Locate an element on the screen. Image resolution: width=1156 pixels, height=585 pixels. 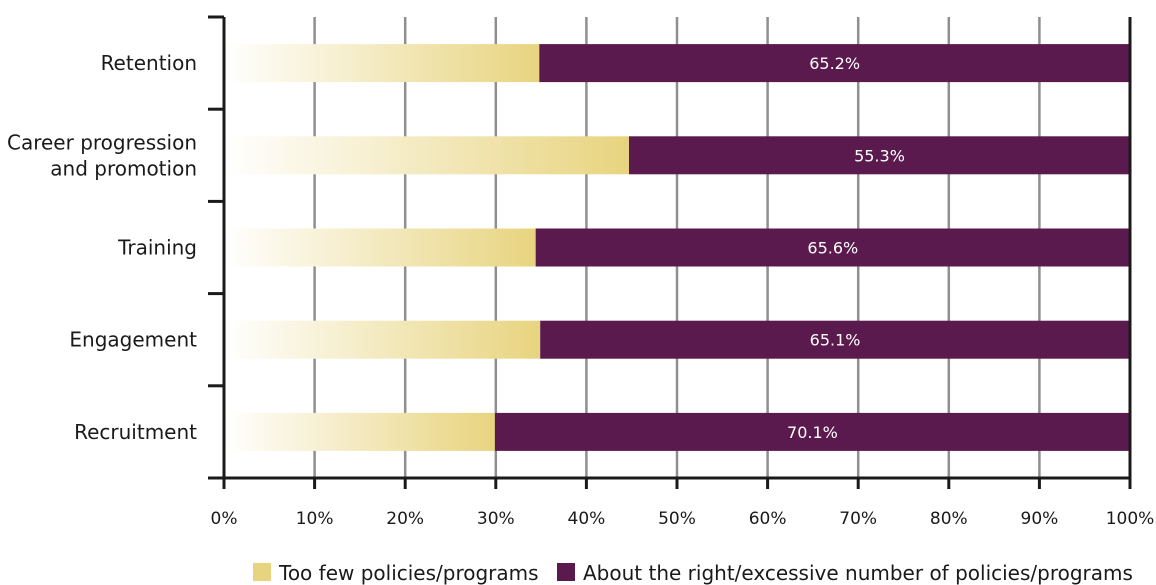
category-label: Retention is located at coordinates (149, 63).